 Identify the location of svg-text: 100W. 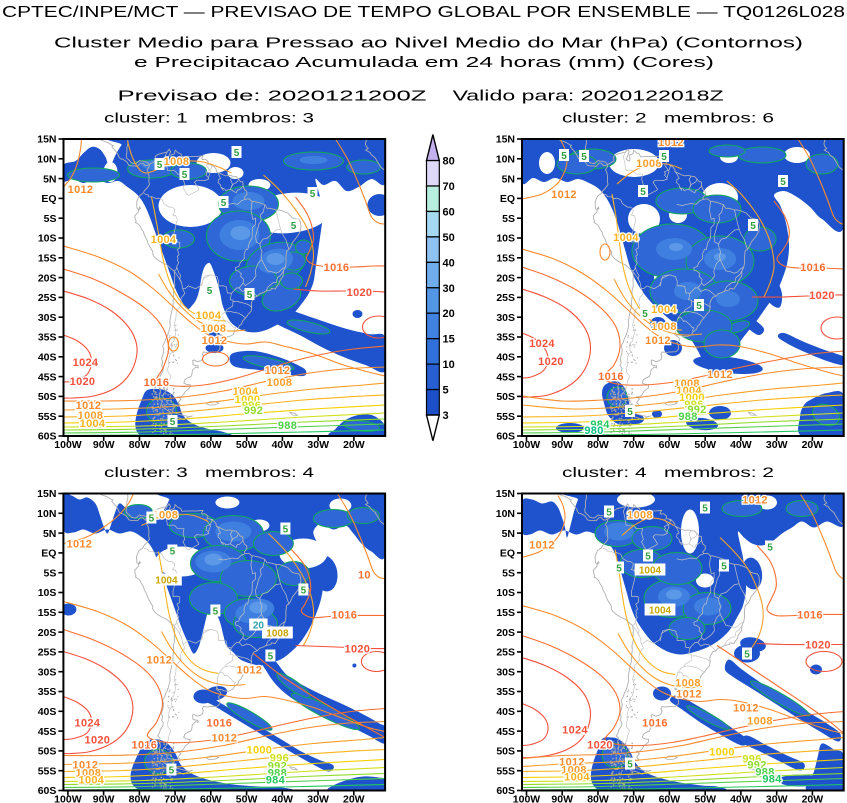
(527, 445).